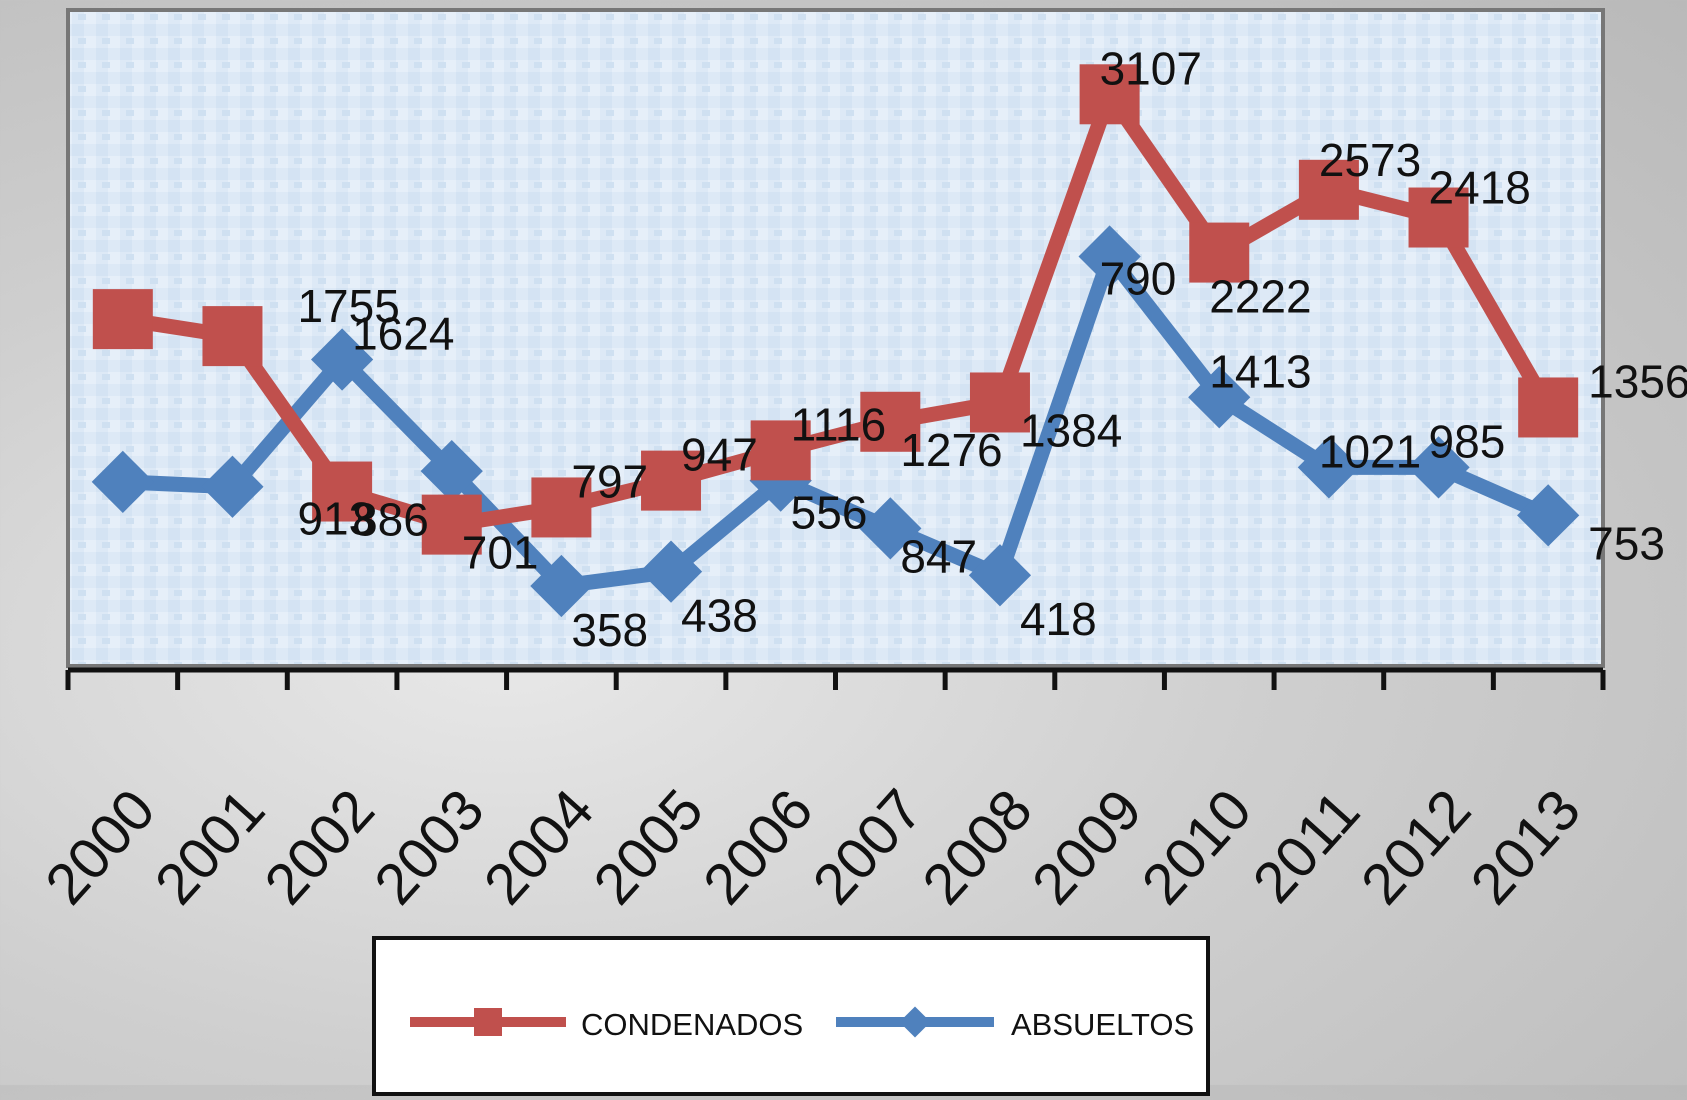 The height and width of the screenshot is (1100, 1687). I want to click on data-label: 2418, so click(1480, 188).